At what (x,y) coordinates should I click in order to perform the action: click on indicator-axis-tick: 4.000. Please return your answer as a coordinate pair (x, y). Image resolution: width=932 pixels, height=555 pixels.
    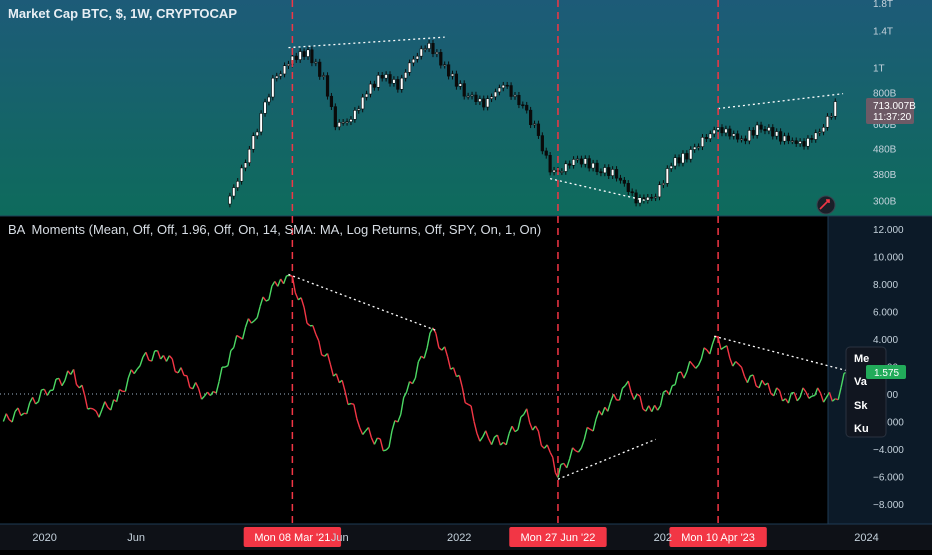
    Looking at the image, I should click on (885, 340).